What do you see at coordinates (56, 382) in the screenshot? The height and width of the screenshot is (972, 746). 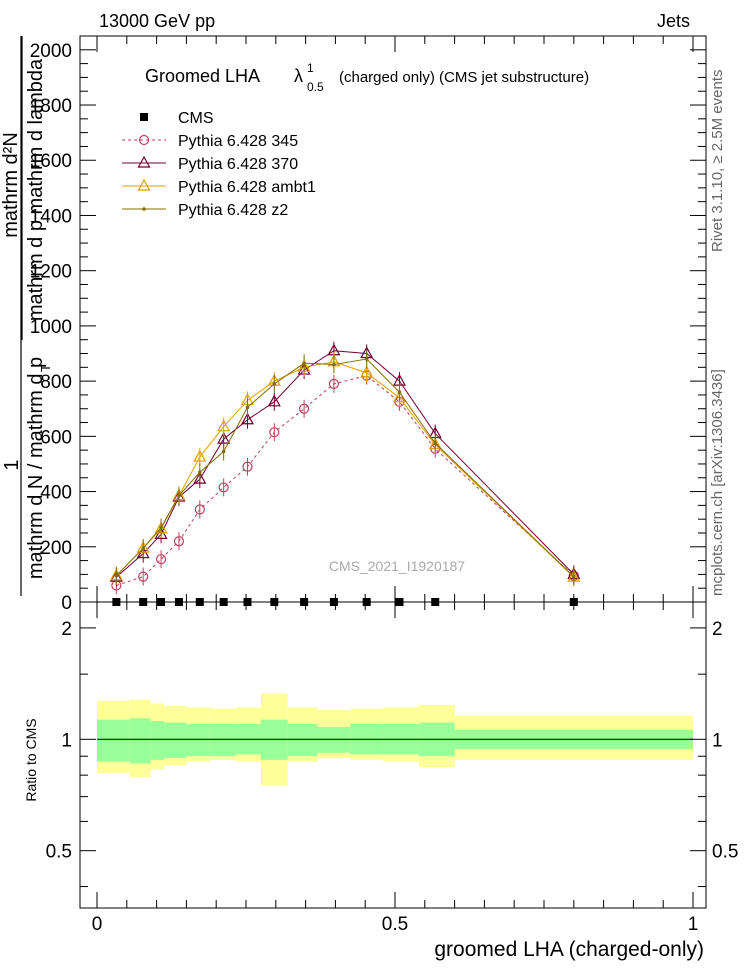 I see `y-tick-label: 800` at bounding box center [56, 382].